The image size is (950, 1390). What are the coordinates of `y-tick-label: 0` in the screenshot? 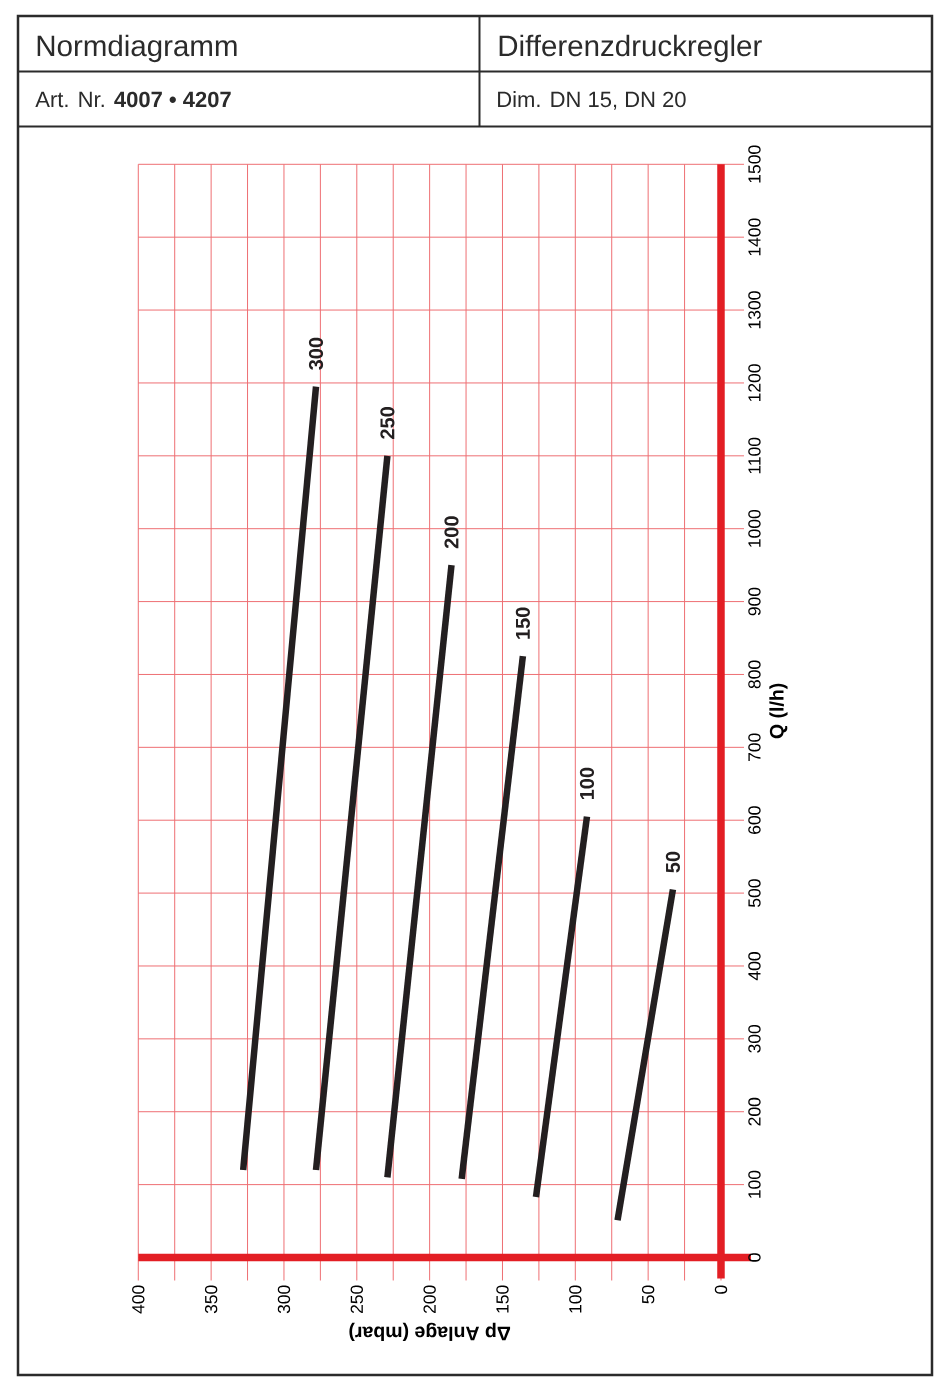 It's located at (754, 1257).